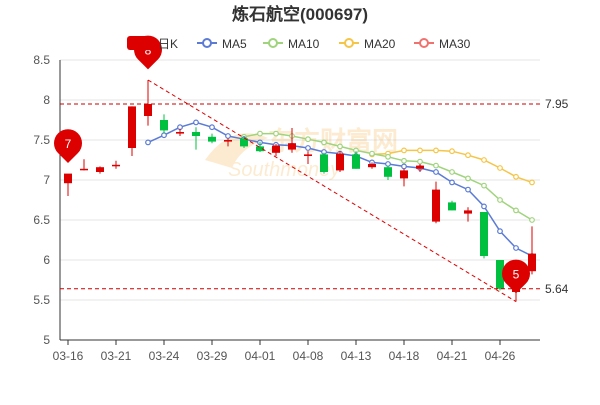 This screenshot has height=405, width=600. I want to click on x-tick-label: 03-24, so click(164, 356).